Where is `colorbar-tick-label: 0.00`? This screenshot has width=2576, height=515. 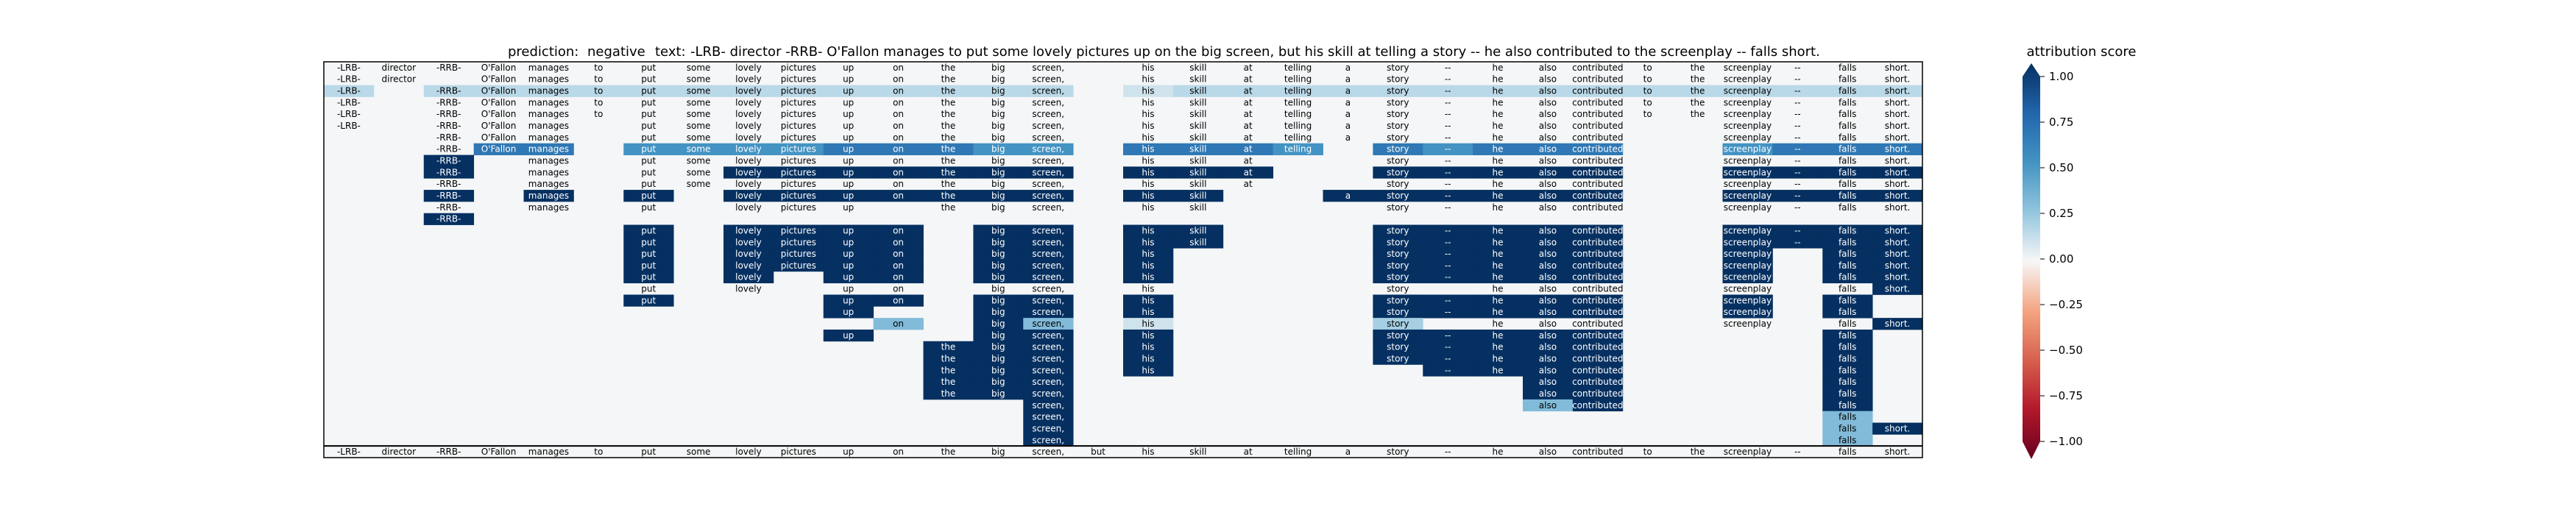
colorbar-tick-label: 0.00 is located at coordinates (2061, 259).